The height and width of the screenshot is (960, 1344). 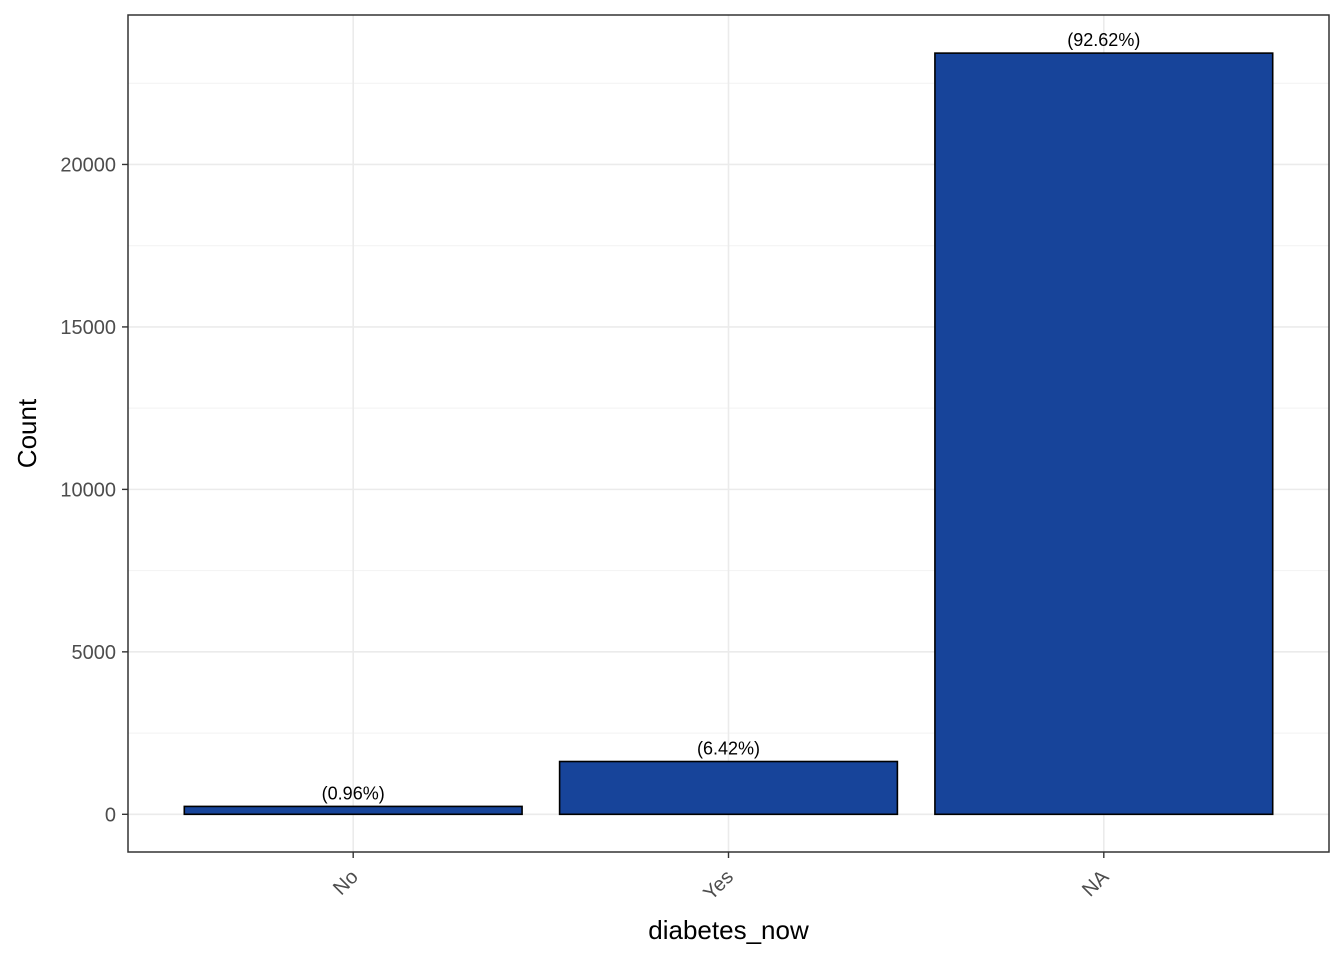 What do you see at coordinates (27, 433) in the screenshot?
I see `y-axis-title: Count` at bounding box center [27, 433].